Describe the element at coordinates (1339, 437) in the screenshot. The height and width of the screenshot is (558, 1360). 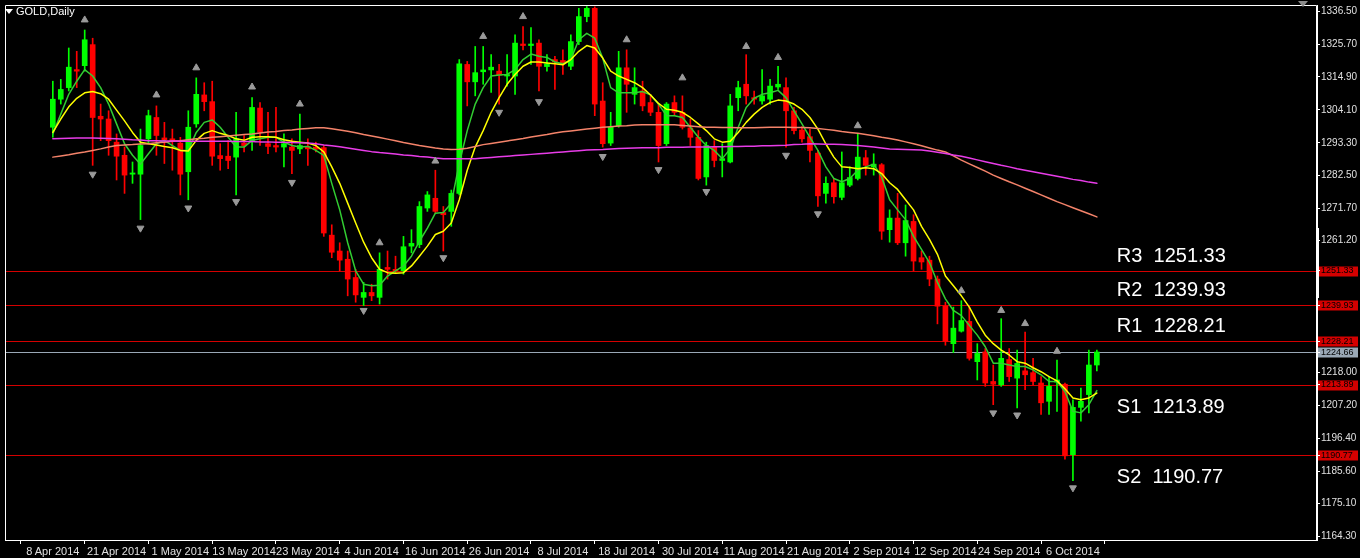
I see `y-tick-label: 1196.40` at that location.